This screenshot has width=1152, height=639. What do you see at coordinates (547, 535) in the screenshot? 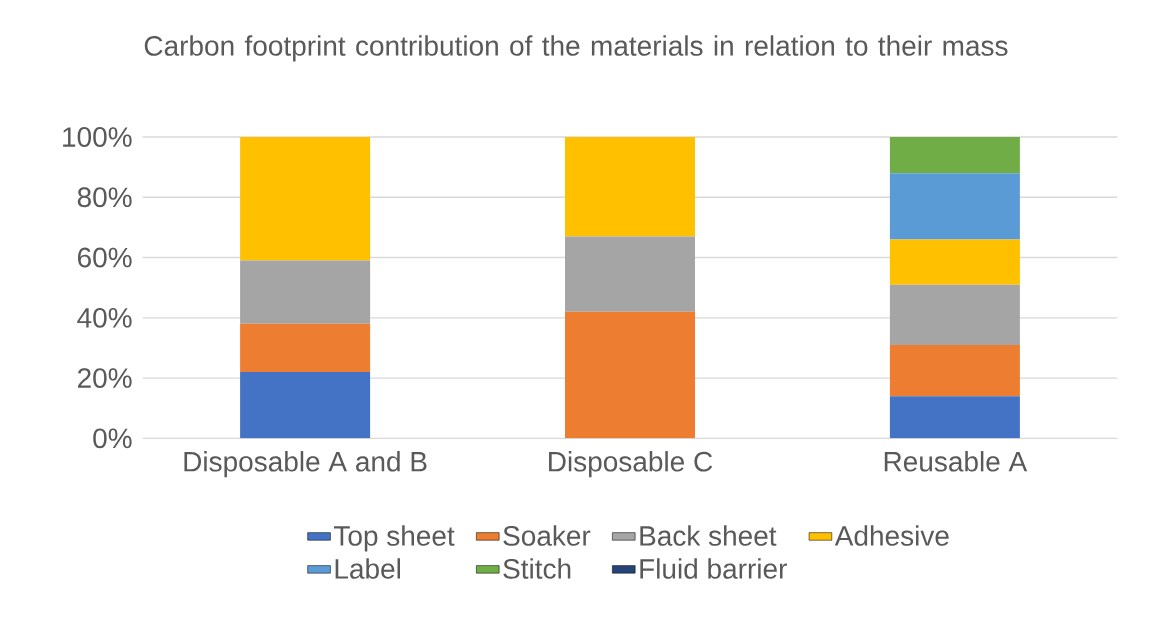
I see `legend-label: Soaker` at bounding box center [547, 535].